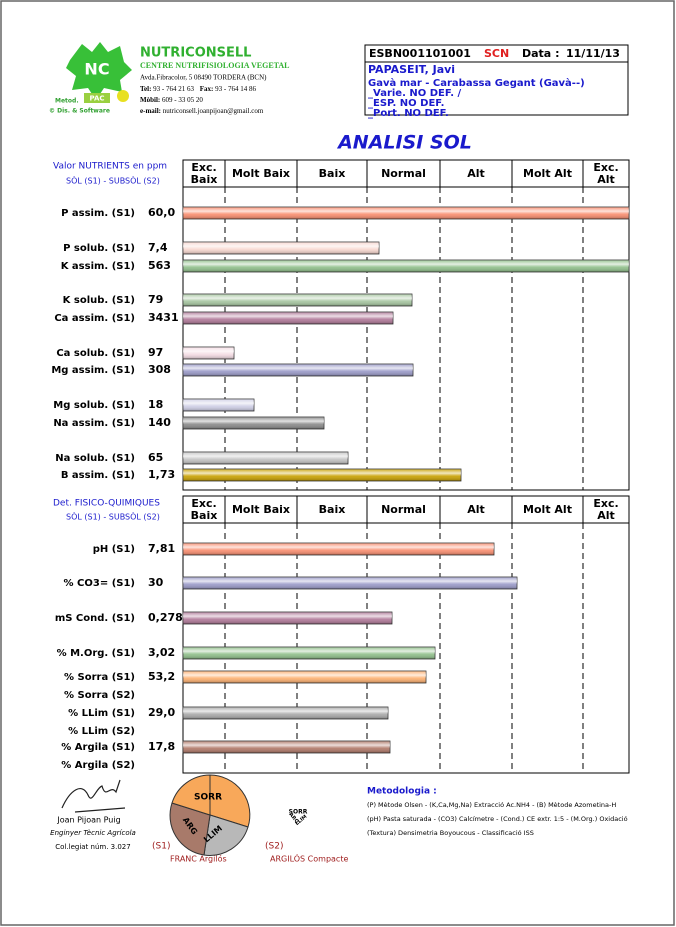  I want to click on row-label: % CO3= (S1), so click(99, 583).